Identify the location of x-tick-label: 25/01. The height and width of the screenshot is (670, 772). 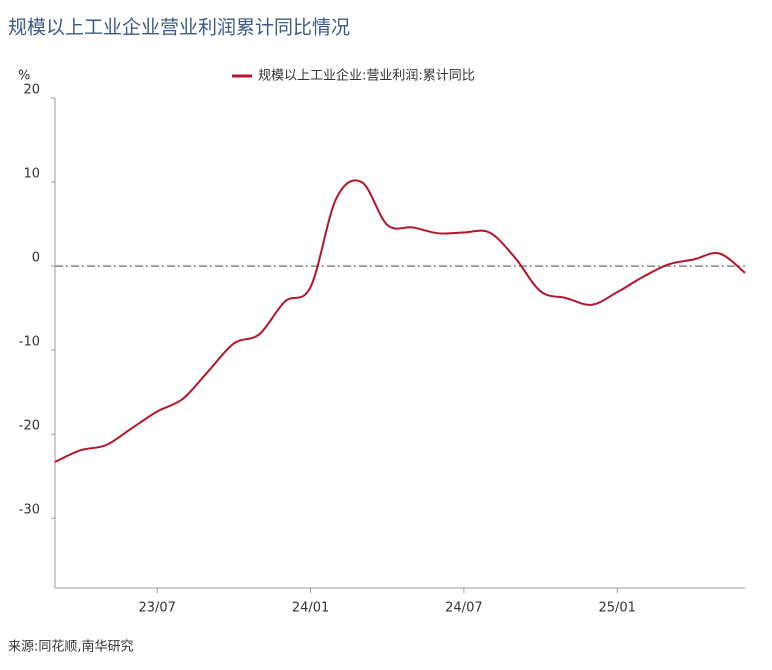
(616, 608).